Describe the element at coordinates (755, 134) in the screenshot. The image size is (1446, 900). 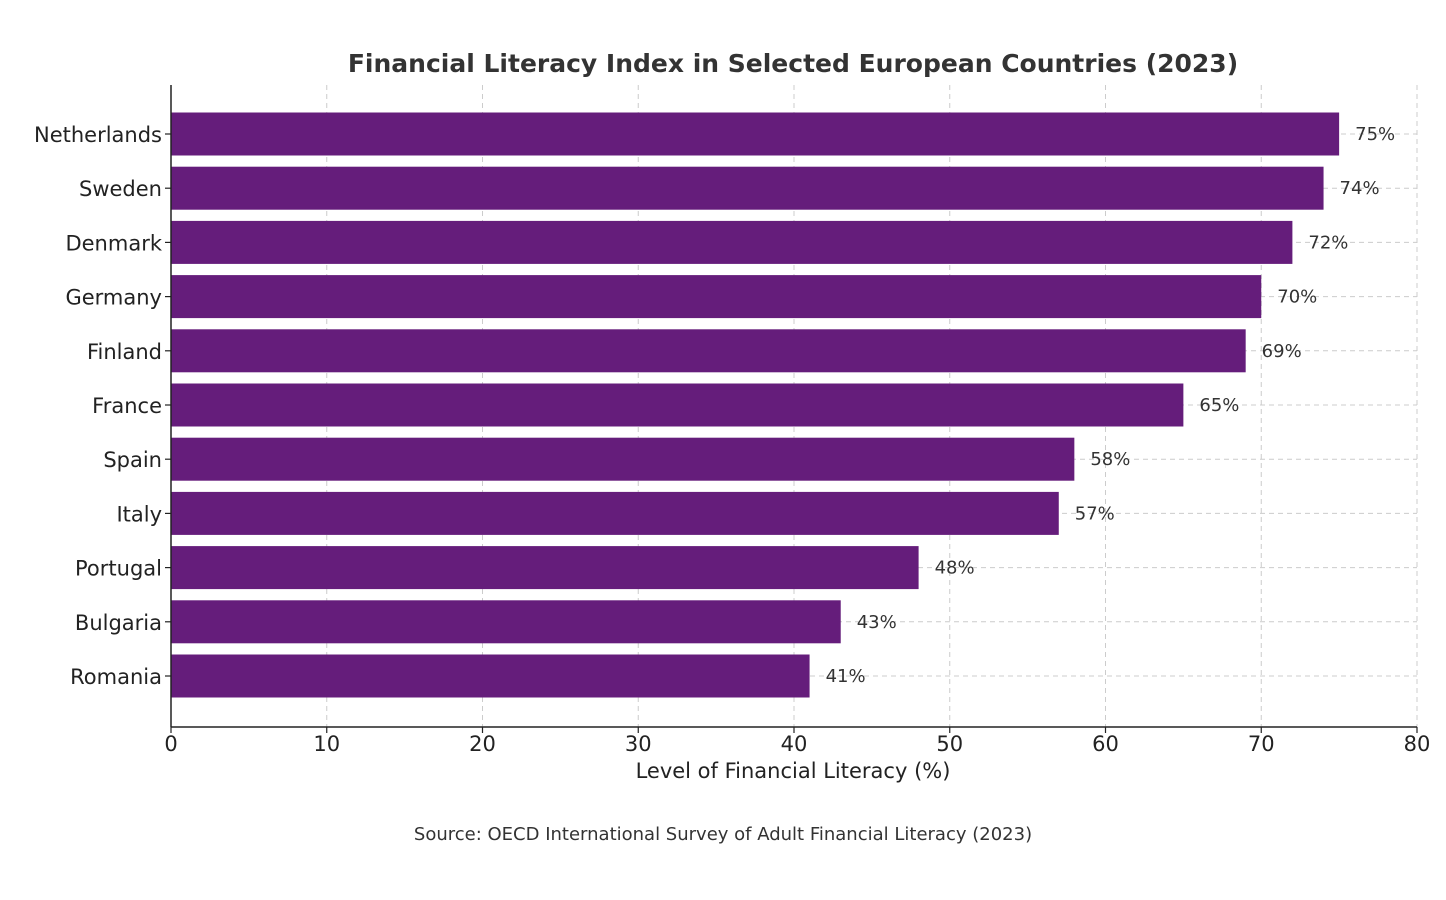
I see `bar-netherlands` at that location.